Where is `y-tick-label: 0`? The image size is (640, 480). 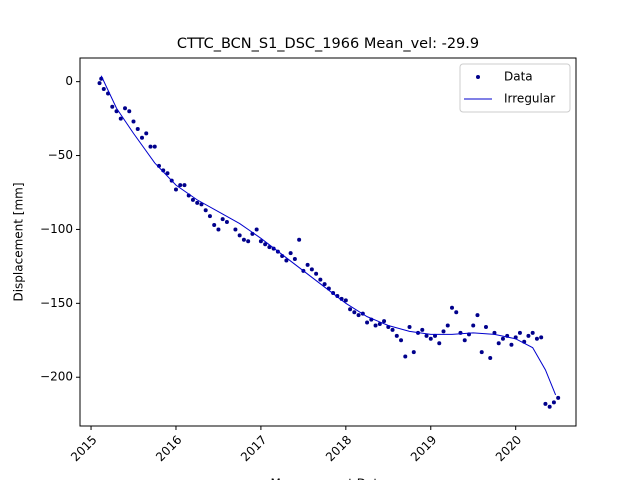
y-tick-label: 0 is located at coordinates (69, 81).